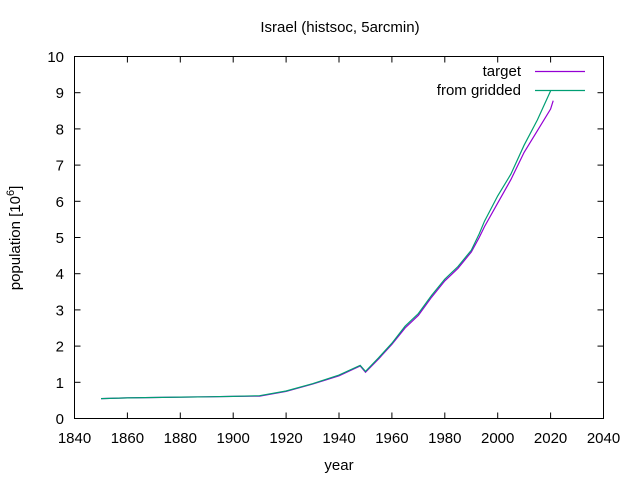 This screenshot has height=480, width=640. Describe the element at coordinates (603, 438) in the screenshot. I see `x-tick-label: 2040` at that location.